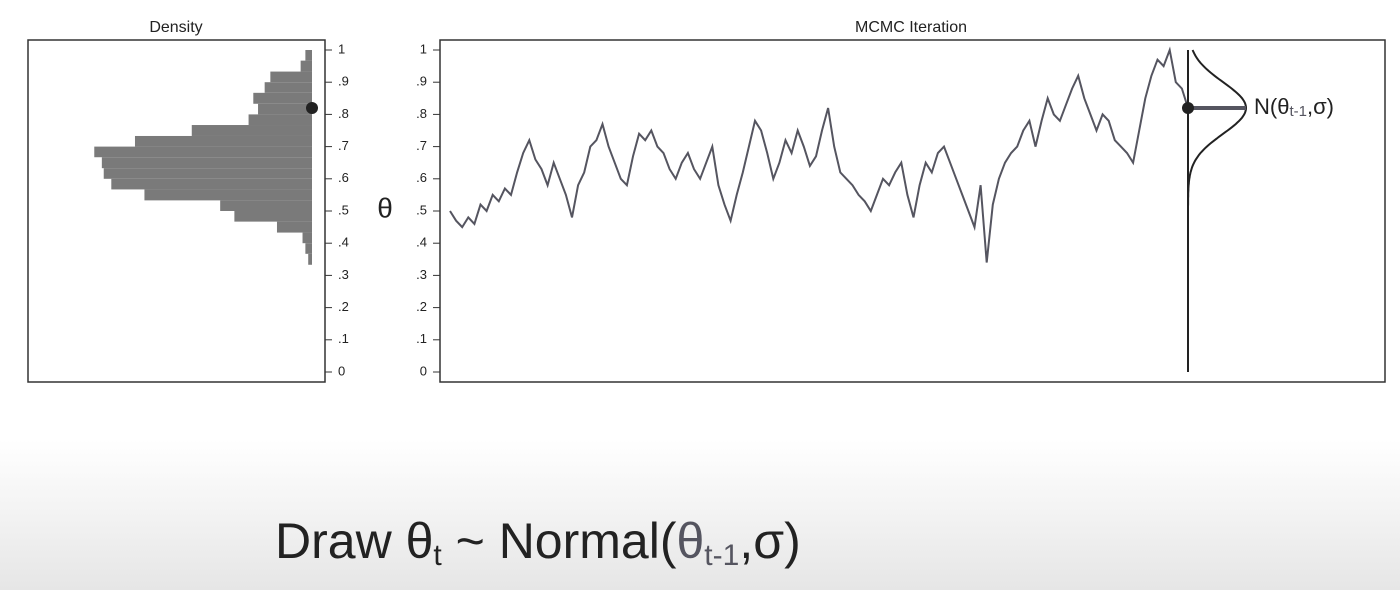  I want to click on caption-part: ~ Normal(, so click(559, 541).